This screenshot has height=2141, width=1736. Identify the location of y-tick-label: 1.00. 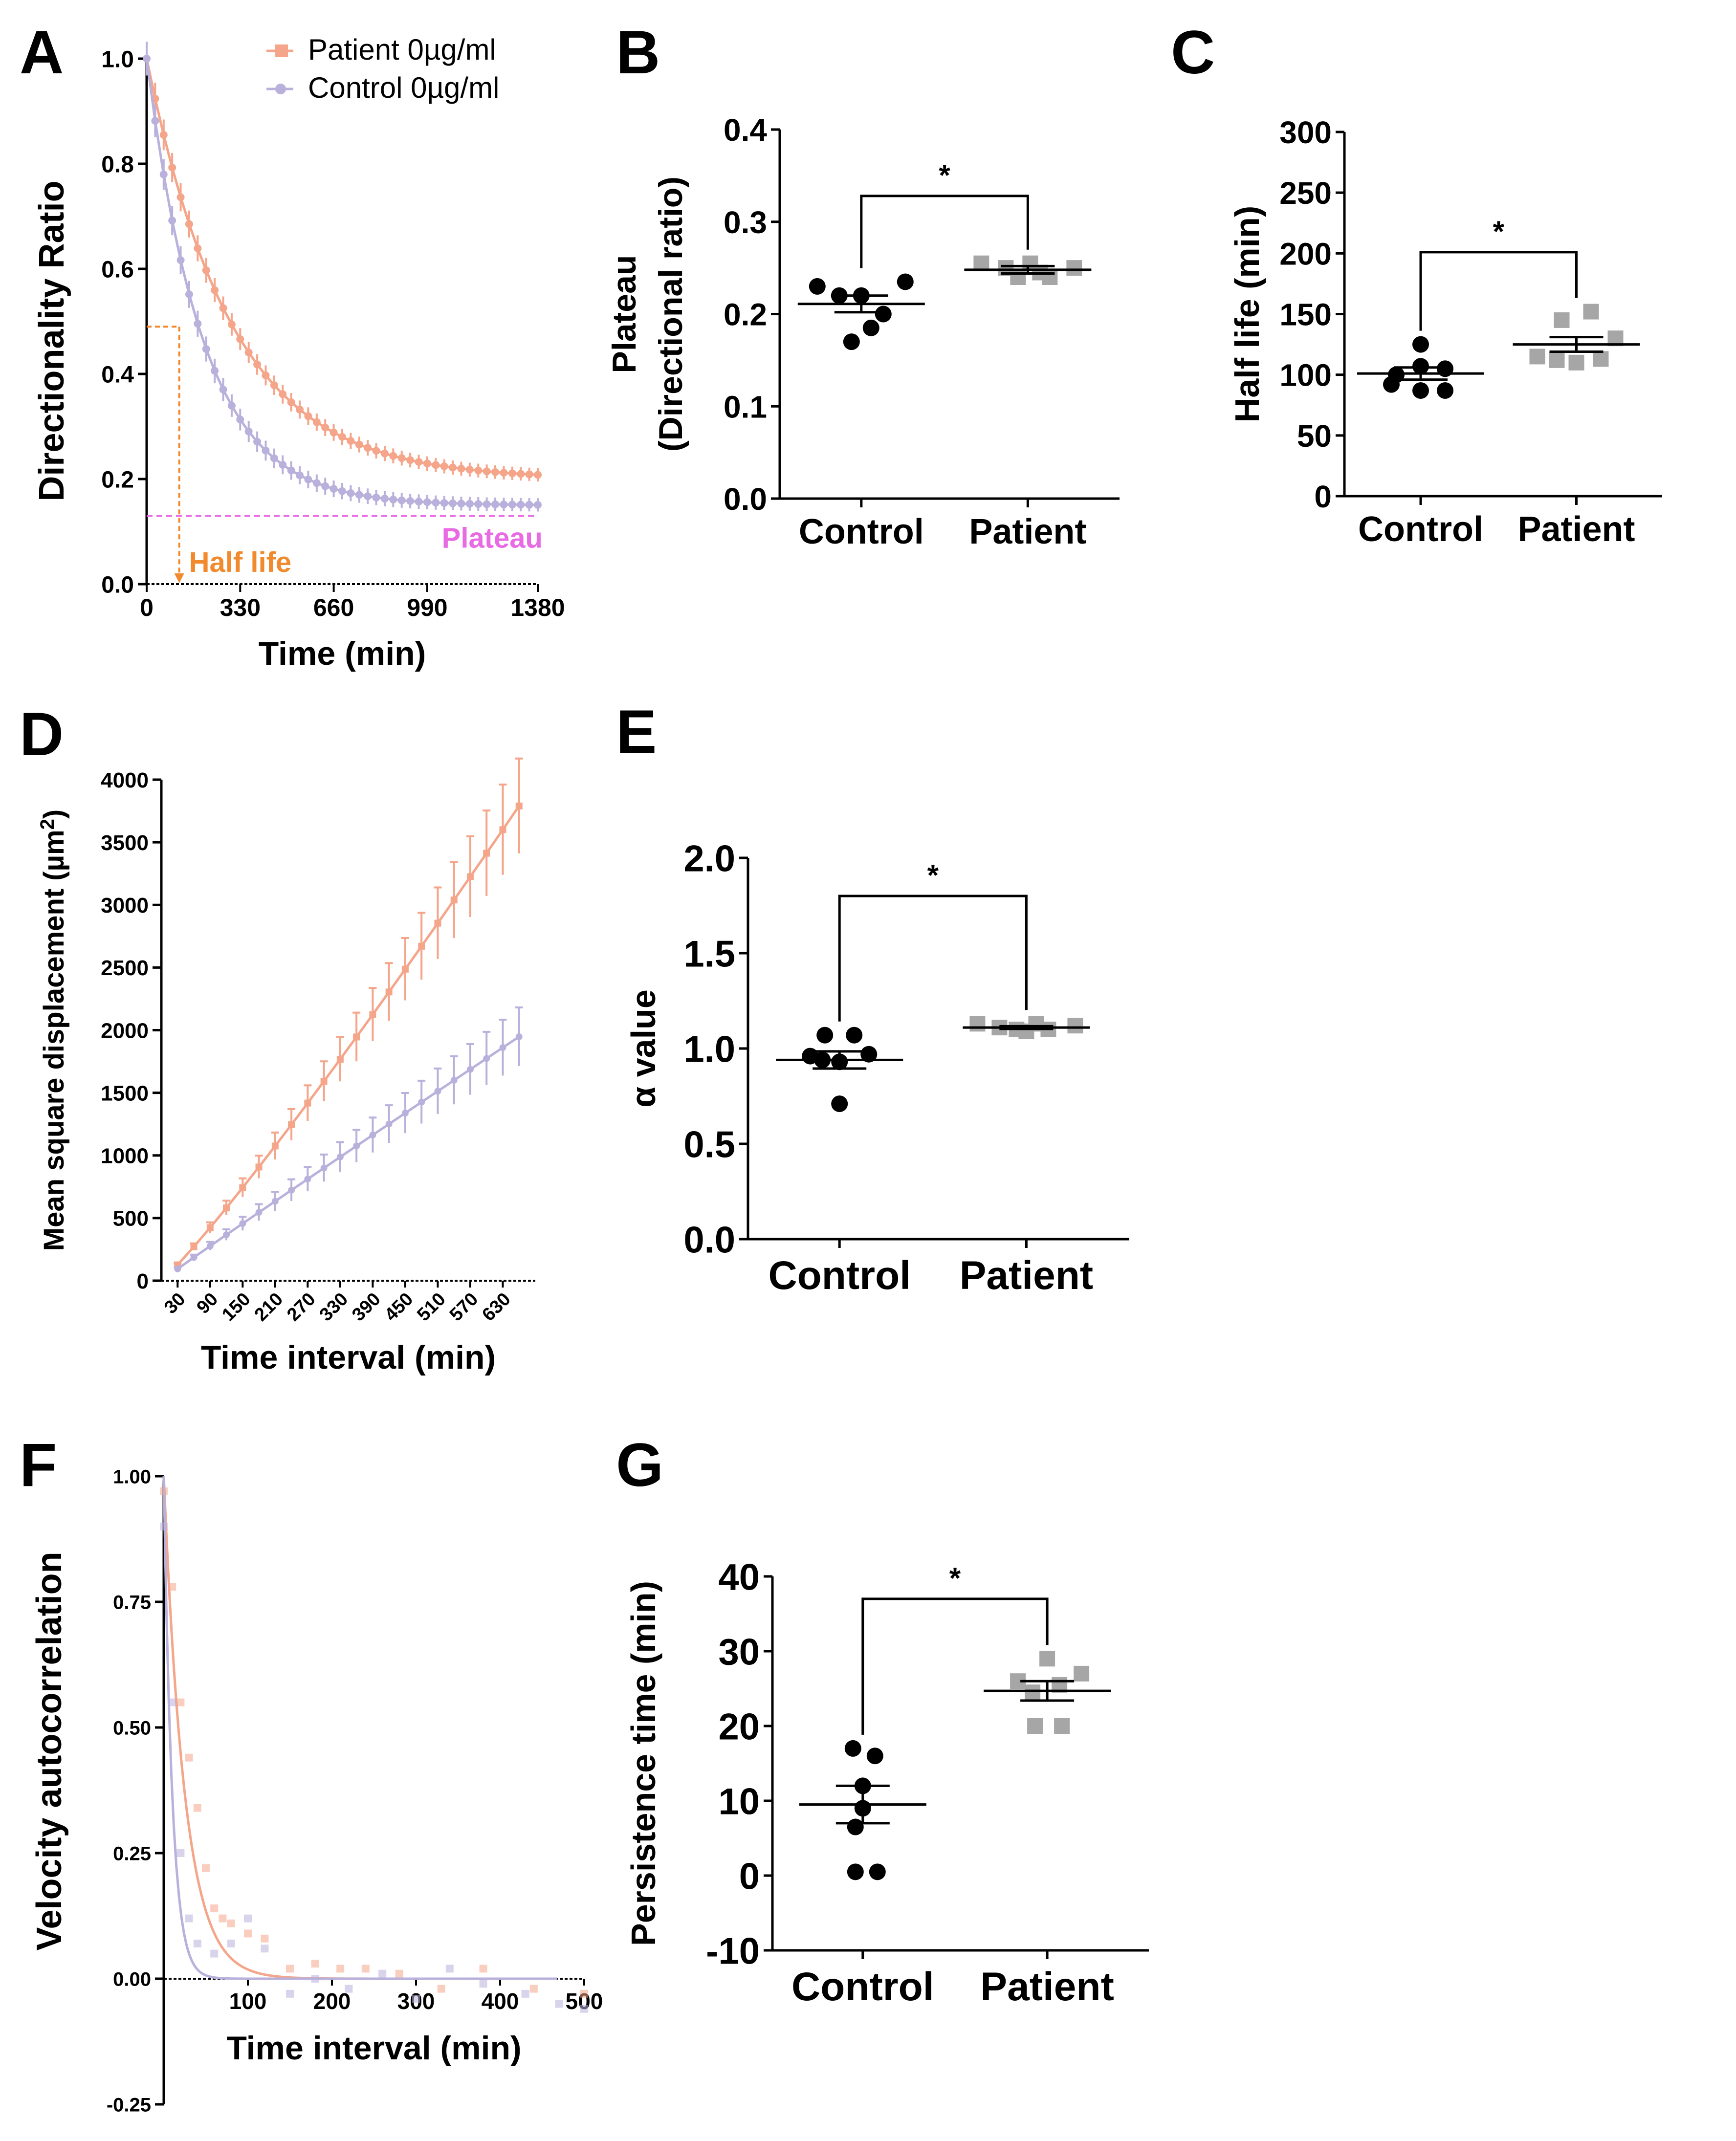
(132, 1476).